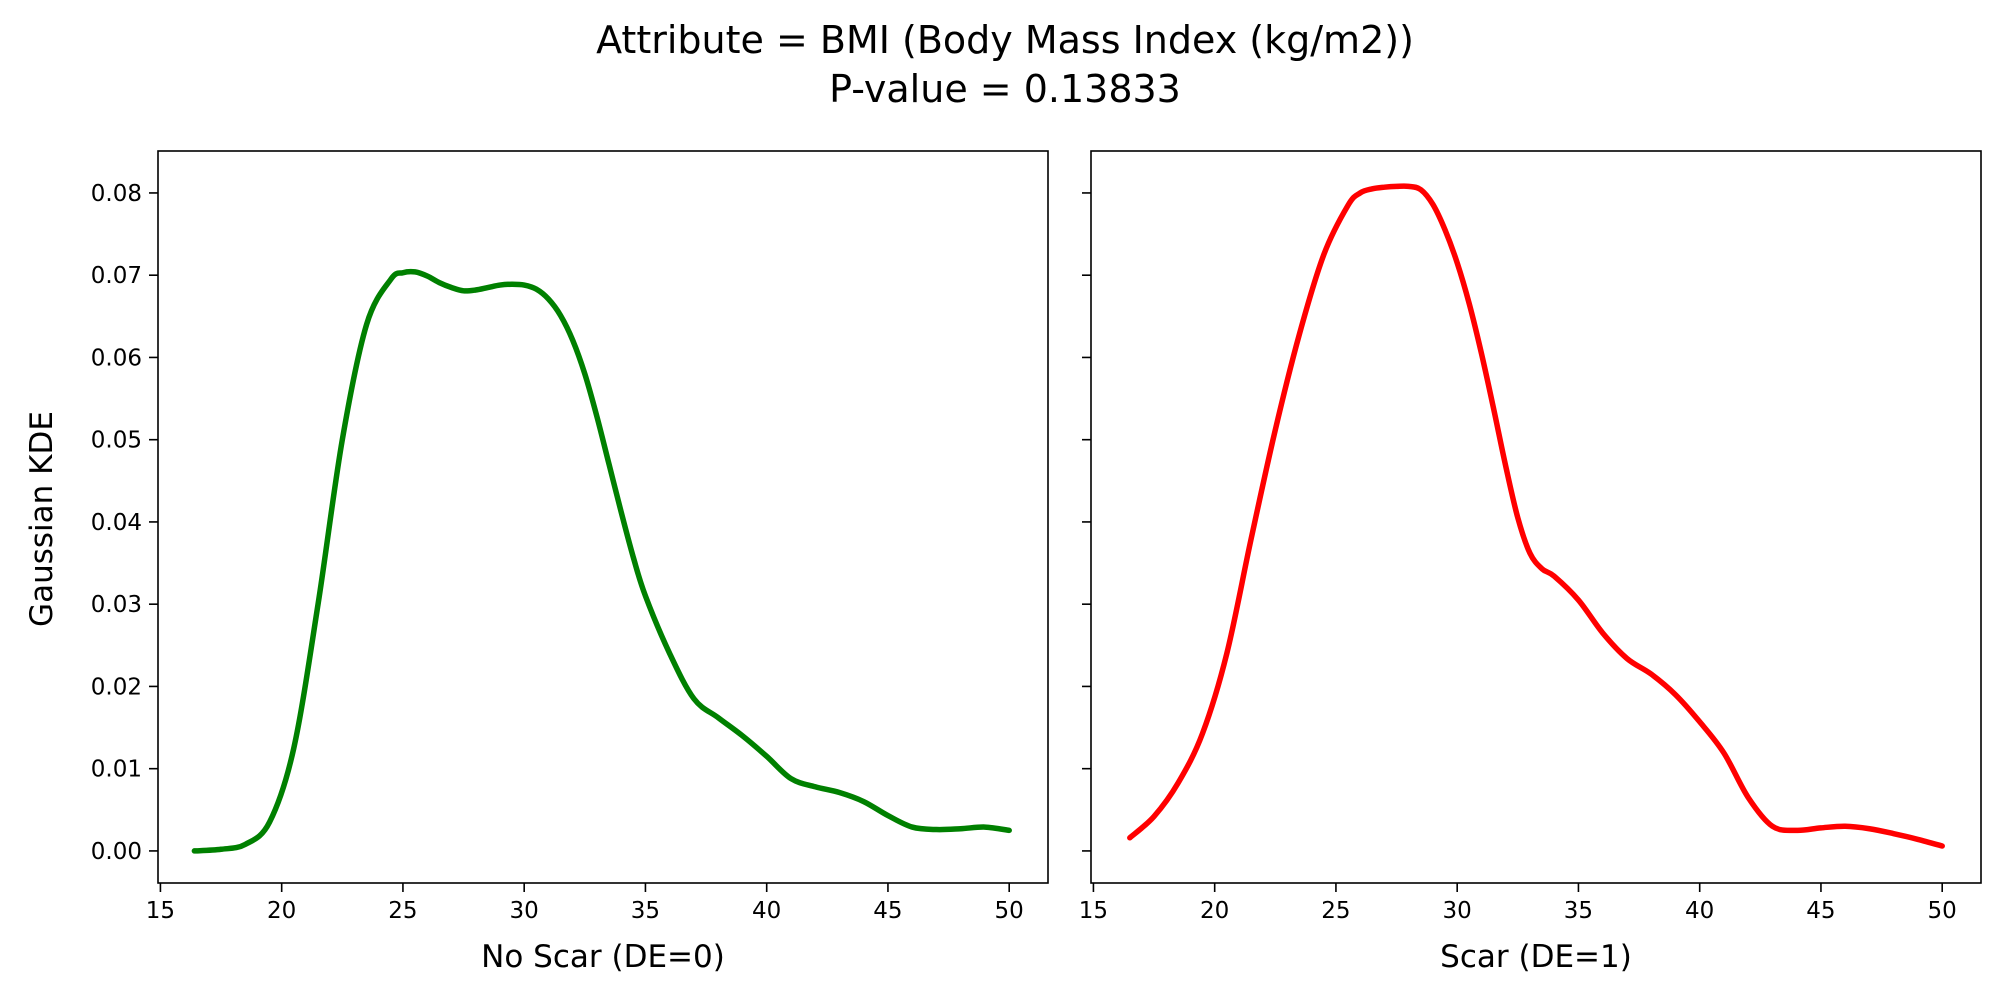 The height and width of the screenshot is (1000, 2000). Describe the element at coordinates (1093, 911) in the screenshot. I see `right-x-tick-label: 15` at that location.